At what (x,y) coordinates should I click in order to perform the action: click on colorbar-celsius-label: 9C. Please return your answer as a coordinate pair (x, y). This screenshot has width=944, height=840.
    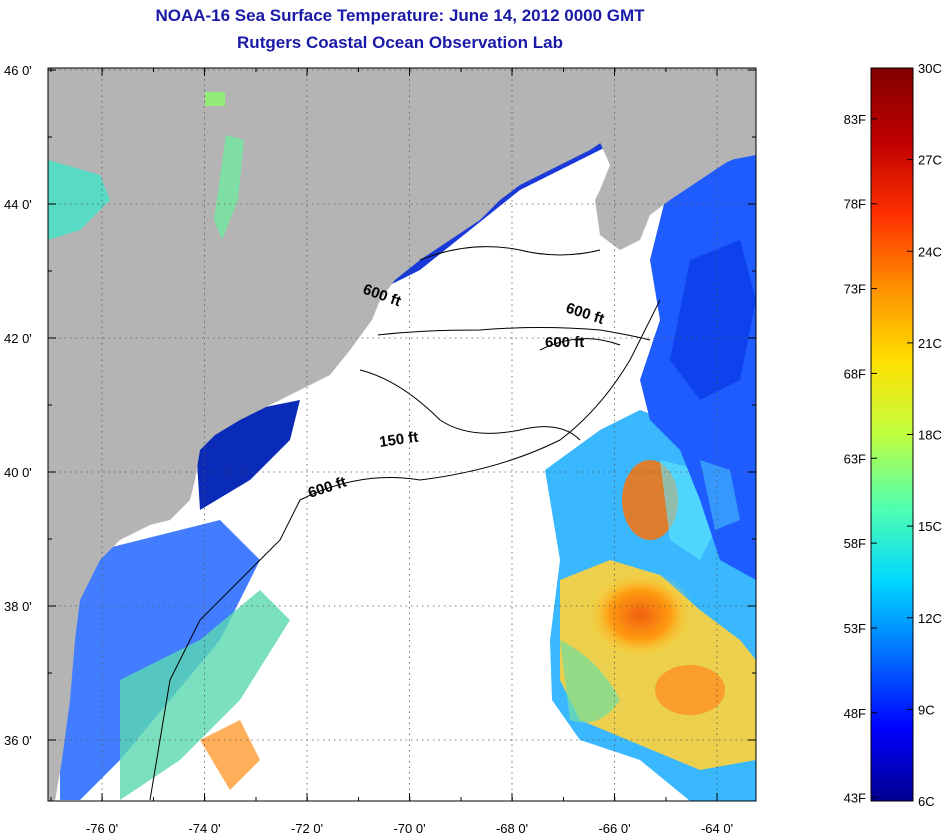
    Looking at the image, I should click on (926, 709).